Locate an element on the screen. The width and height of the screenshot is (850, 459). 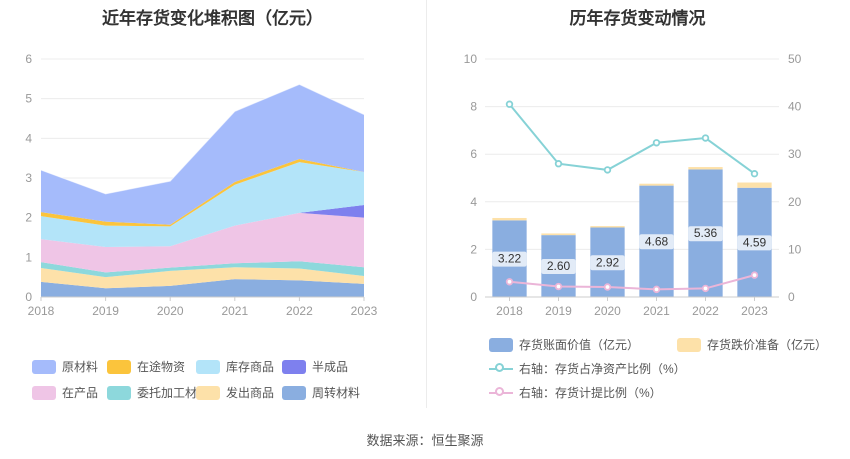
legend-item: 存货跌价准备（亿元） is located at coordinates (752, 344).